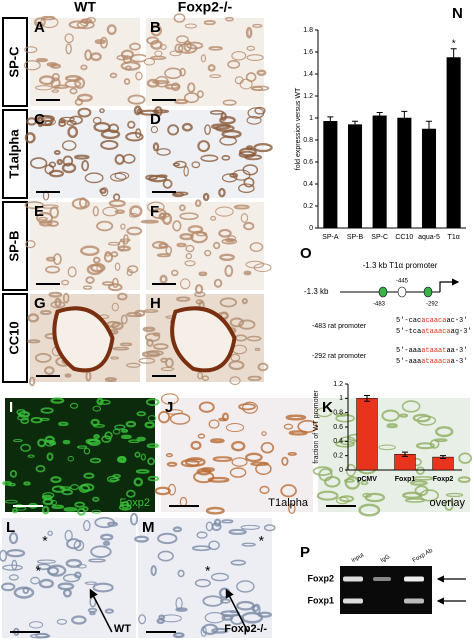  What do you see at coordinates (400, 265) in the screenshot?
I see `promoter-title: -1.3 kb T1α promoter` at bounding box center [400, 265].